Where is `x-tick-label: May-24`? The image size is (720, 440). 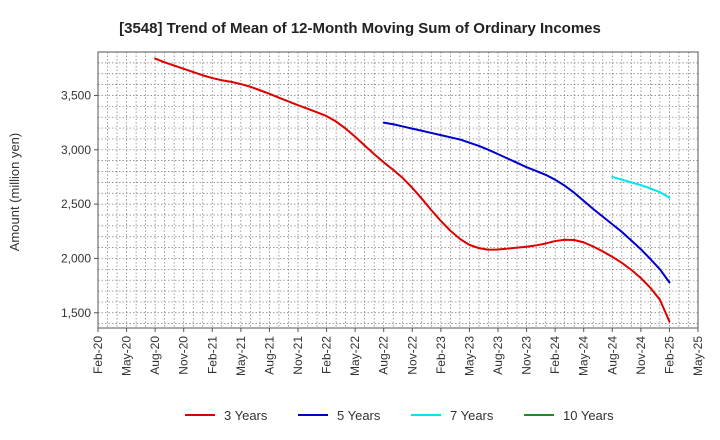 x-tick-label: May-24 is located at coordinates (584, 356).